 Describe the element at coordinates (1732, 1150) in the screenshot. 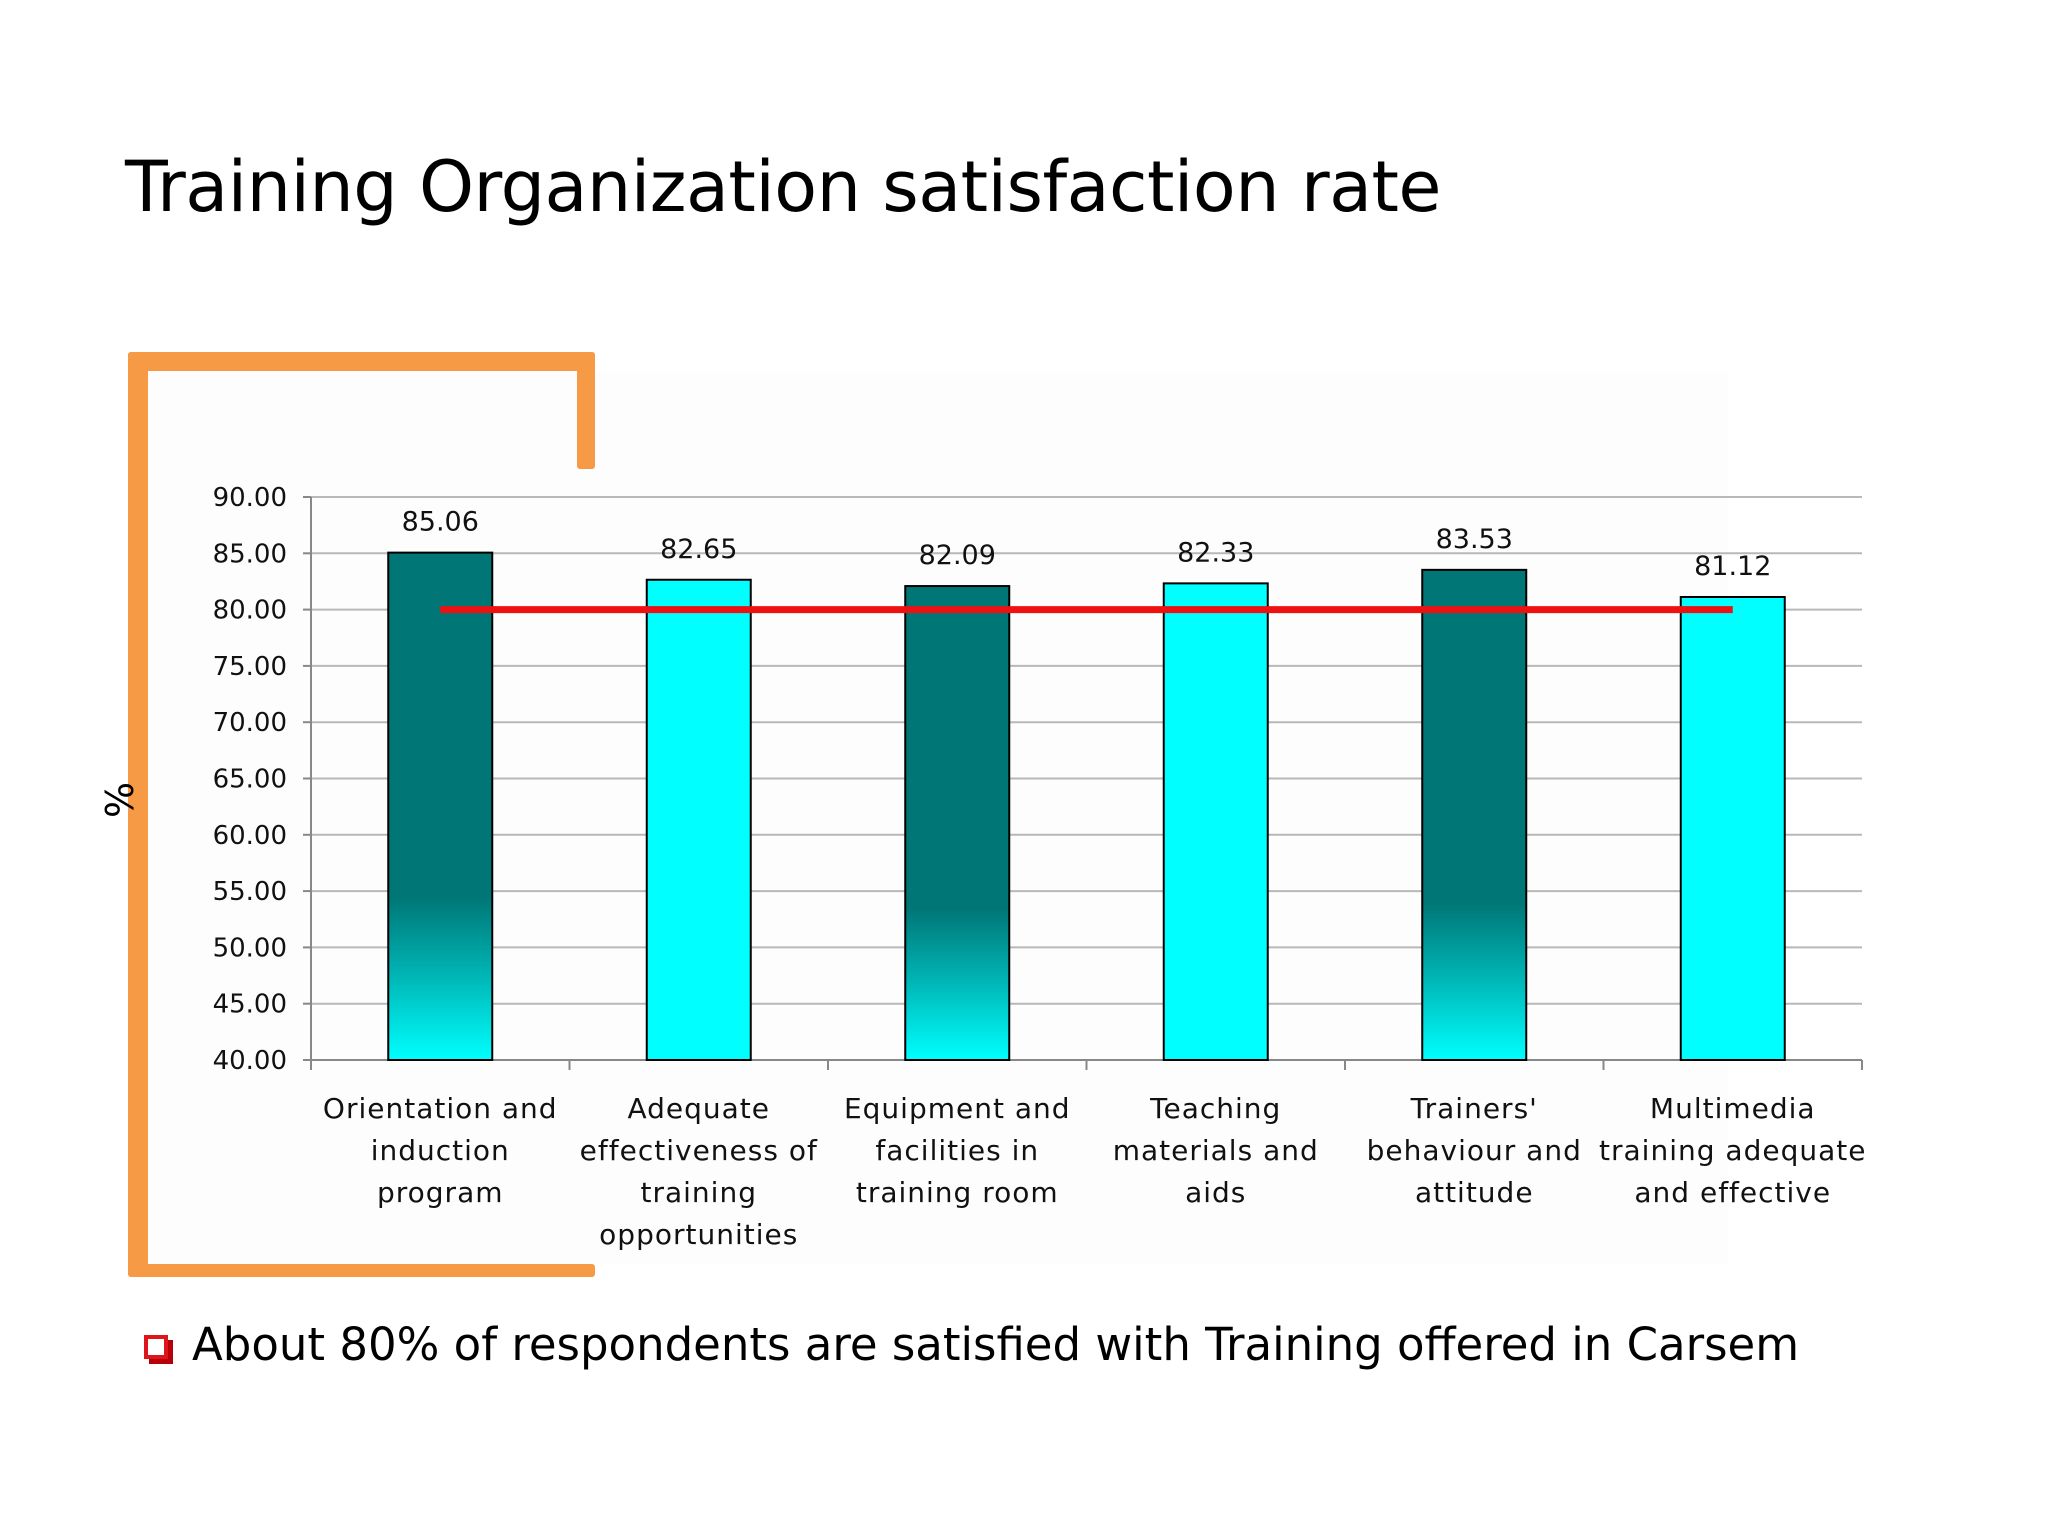

I see `x-tick-label: Multimedia training adequate and effective` at that location.